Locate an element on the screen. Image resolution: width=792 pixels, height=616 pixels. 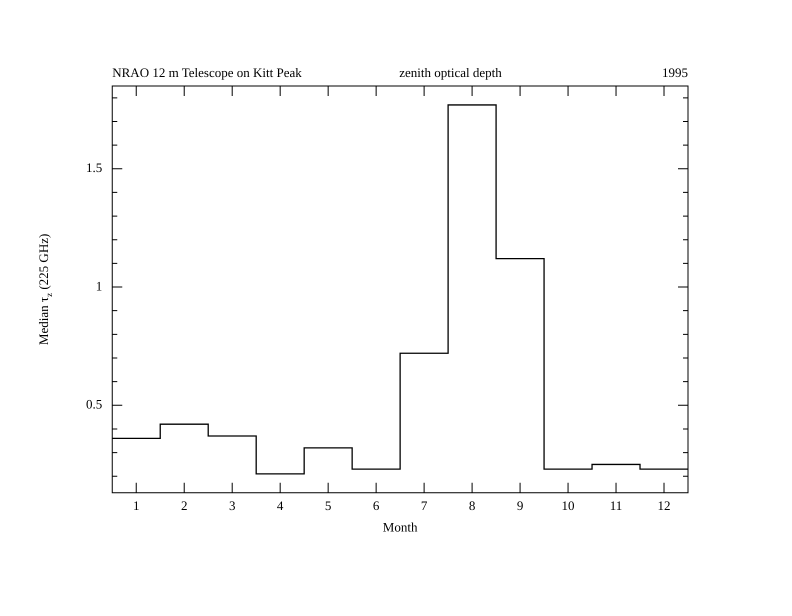
x-tick-label: 11 is located at coordinates (616, 506).